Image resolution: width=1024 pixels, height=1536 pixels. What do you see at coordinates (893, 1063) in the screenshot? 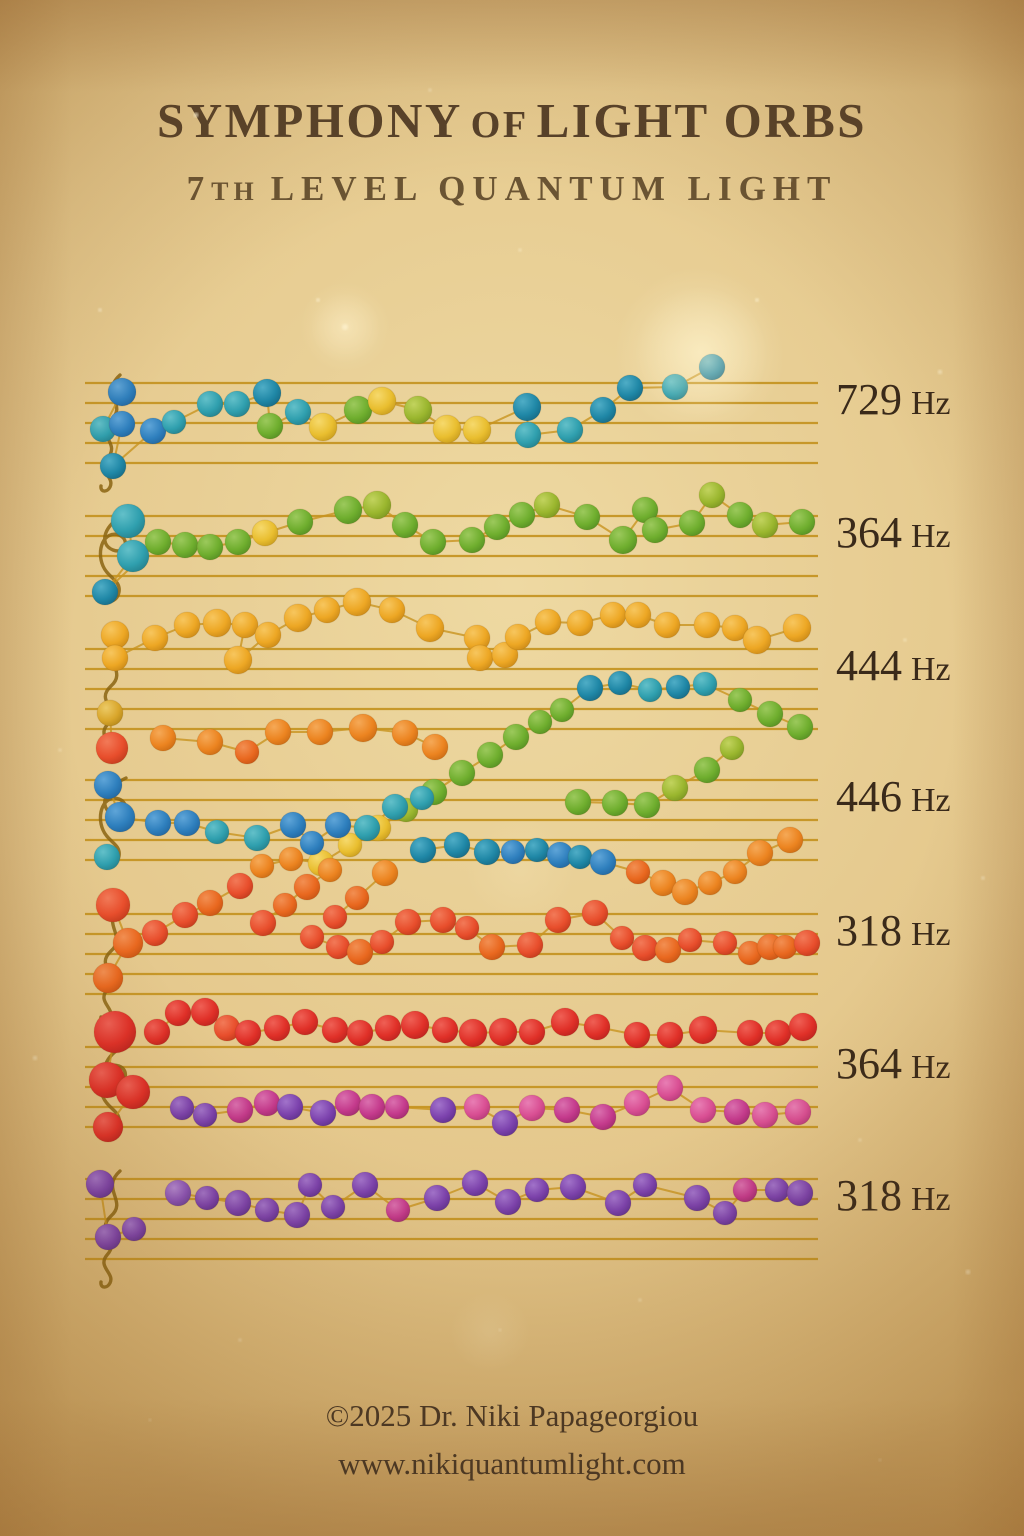
I see `frequency-label: 364 Hz` at bounding box center [893, 1063].